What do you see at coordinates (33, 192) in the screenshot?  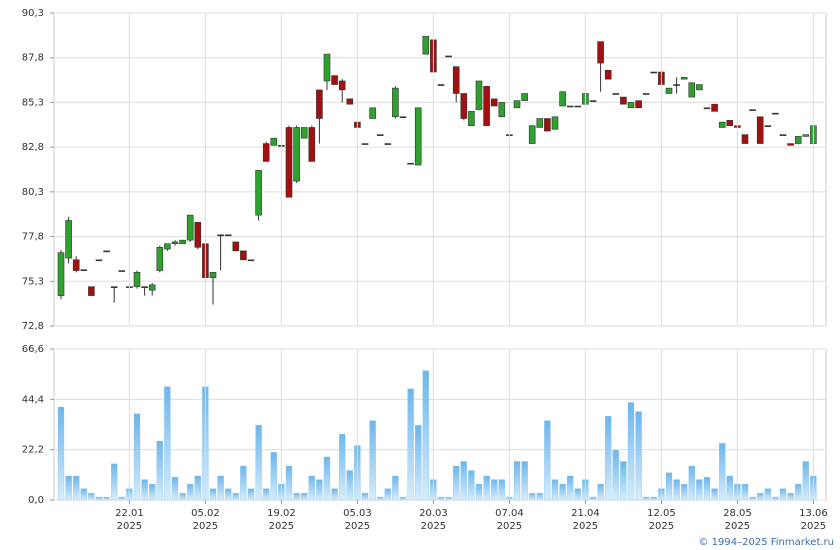 I see `y-tick-label: 80,3` at bounding box center [33, 192].